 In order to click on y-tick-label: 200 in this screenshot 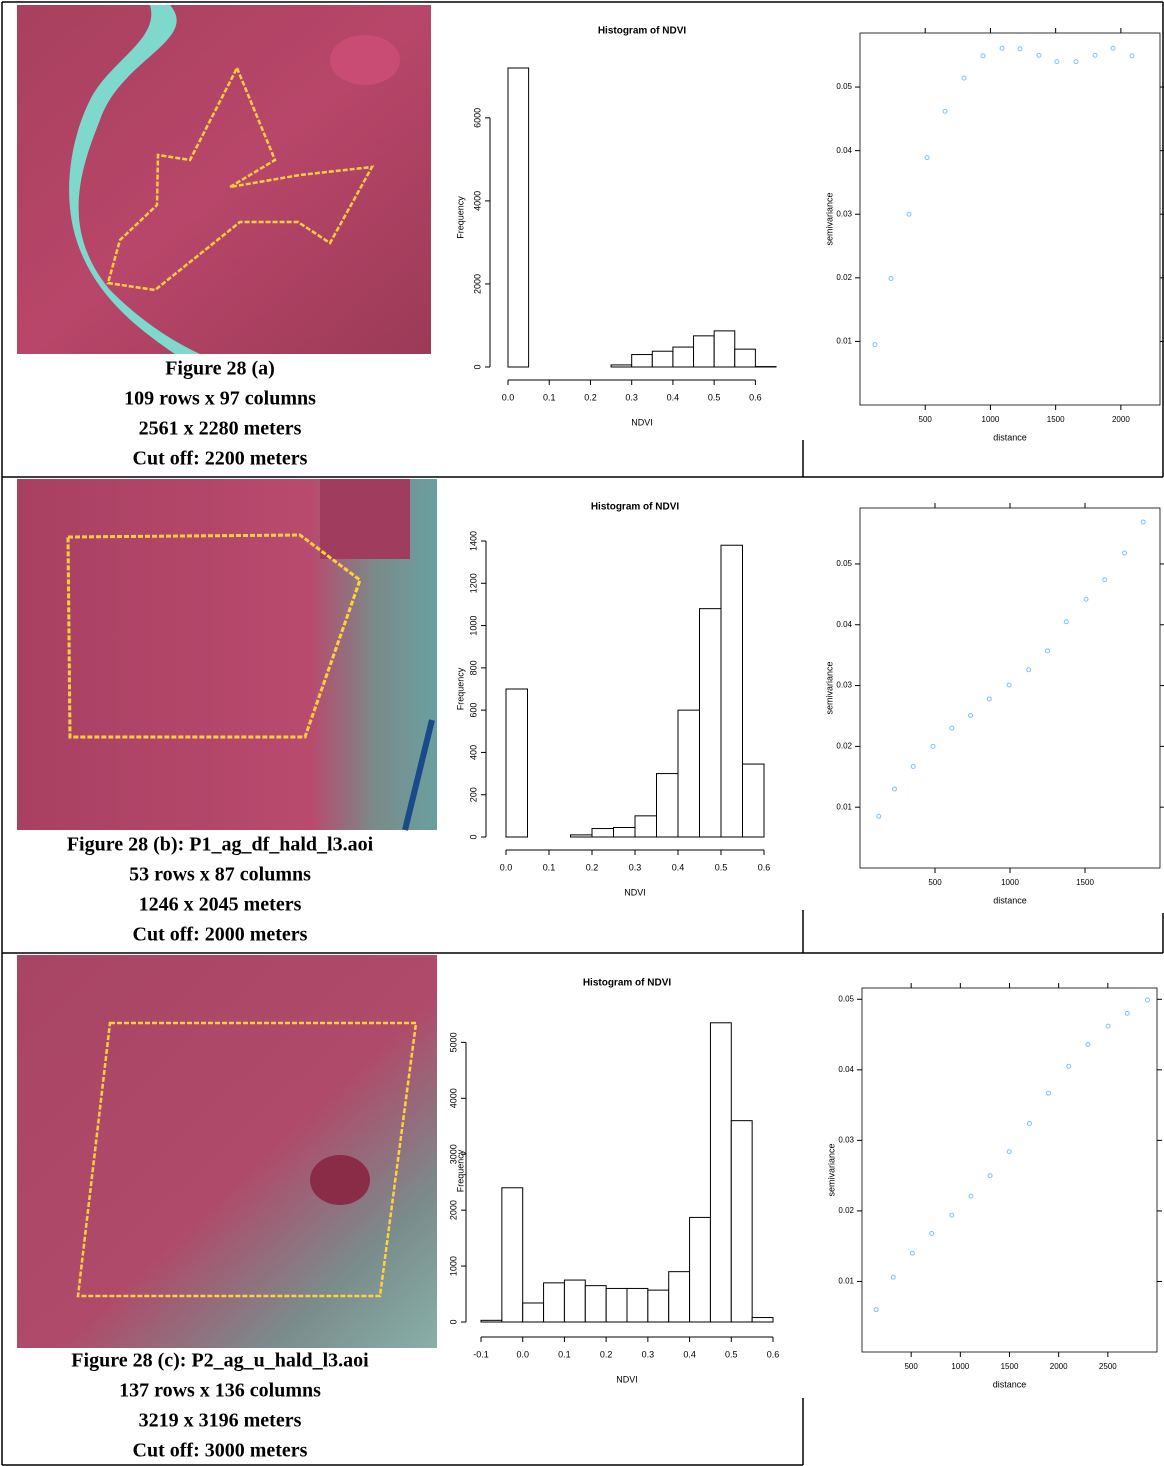, I will do `click(473, 794)`.